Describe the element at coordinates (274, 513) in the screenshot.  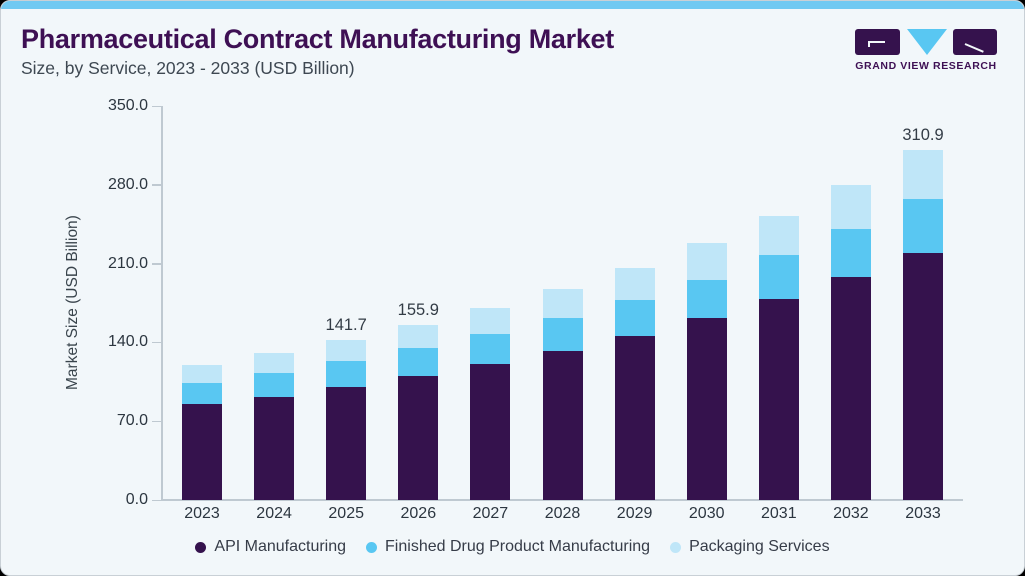
I see `x-tick-label: 2024` at that location.